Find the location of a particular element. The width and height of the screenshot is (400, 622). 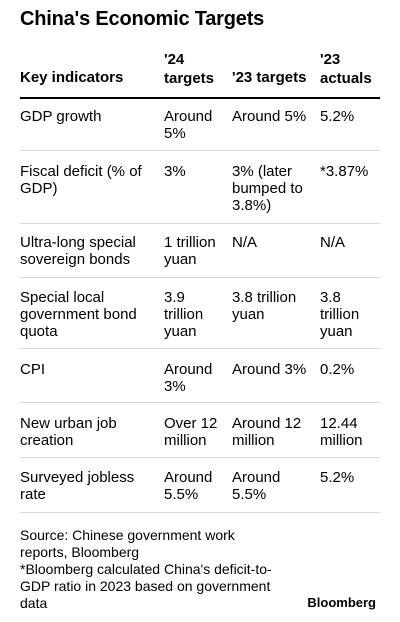

row-fiscal-24-target: 3% is located at coordinates (175, 171).